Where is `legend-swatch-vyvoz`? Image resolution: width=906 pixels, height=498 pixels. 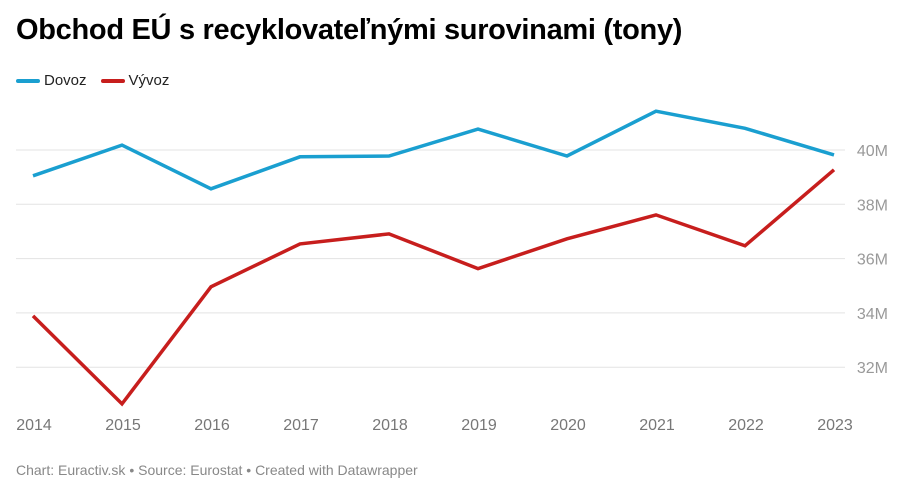
legend-swatch-vyvoz is located at coordinates (112, 80).